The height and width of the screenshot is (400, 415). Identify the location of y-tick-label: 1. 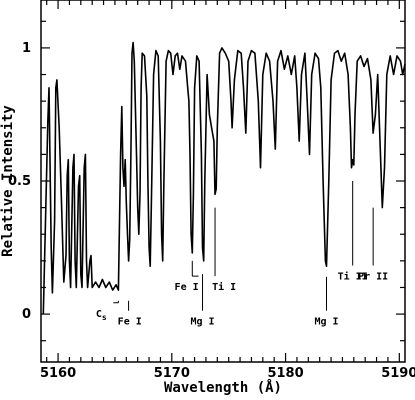
(26, 48).